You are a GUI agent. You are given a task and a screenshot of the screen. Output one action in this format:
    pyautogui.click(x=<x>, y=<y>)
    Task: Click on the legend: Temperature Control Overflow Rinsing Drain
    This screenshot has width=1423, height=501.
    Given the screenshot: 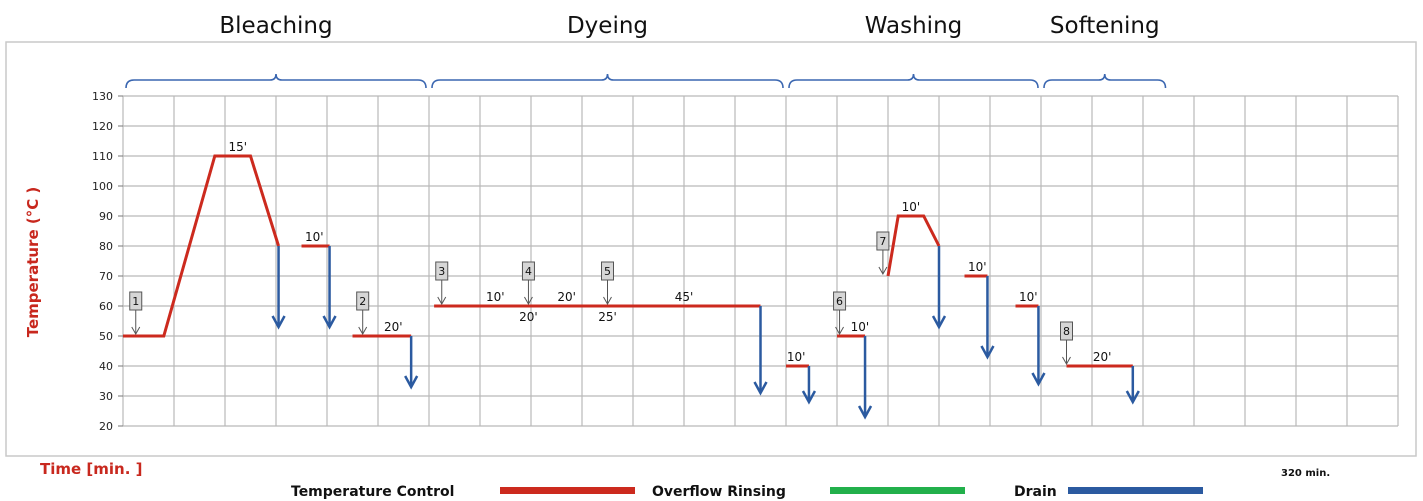 What is the action you would take?
    pyautogui.click(x=747, y=492)
    